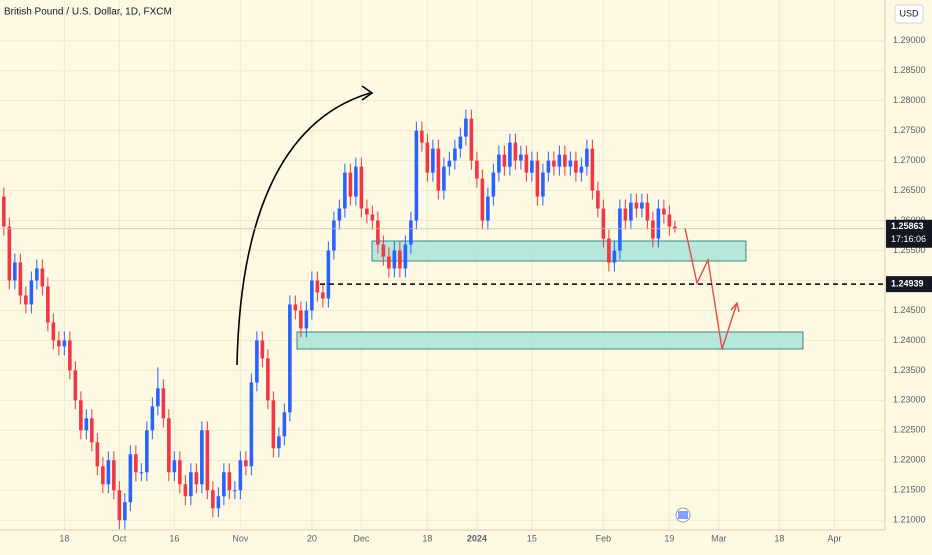  Describe the element at coordinates (367, 93) in the screenshot. I see `arrow-head` at that location.